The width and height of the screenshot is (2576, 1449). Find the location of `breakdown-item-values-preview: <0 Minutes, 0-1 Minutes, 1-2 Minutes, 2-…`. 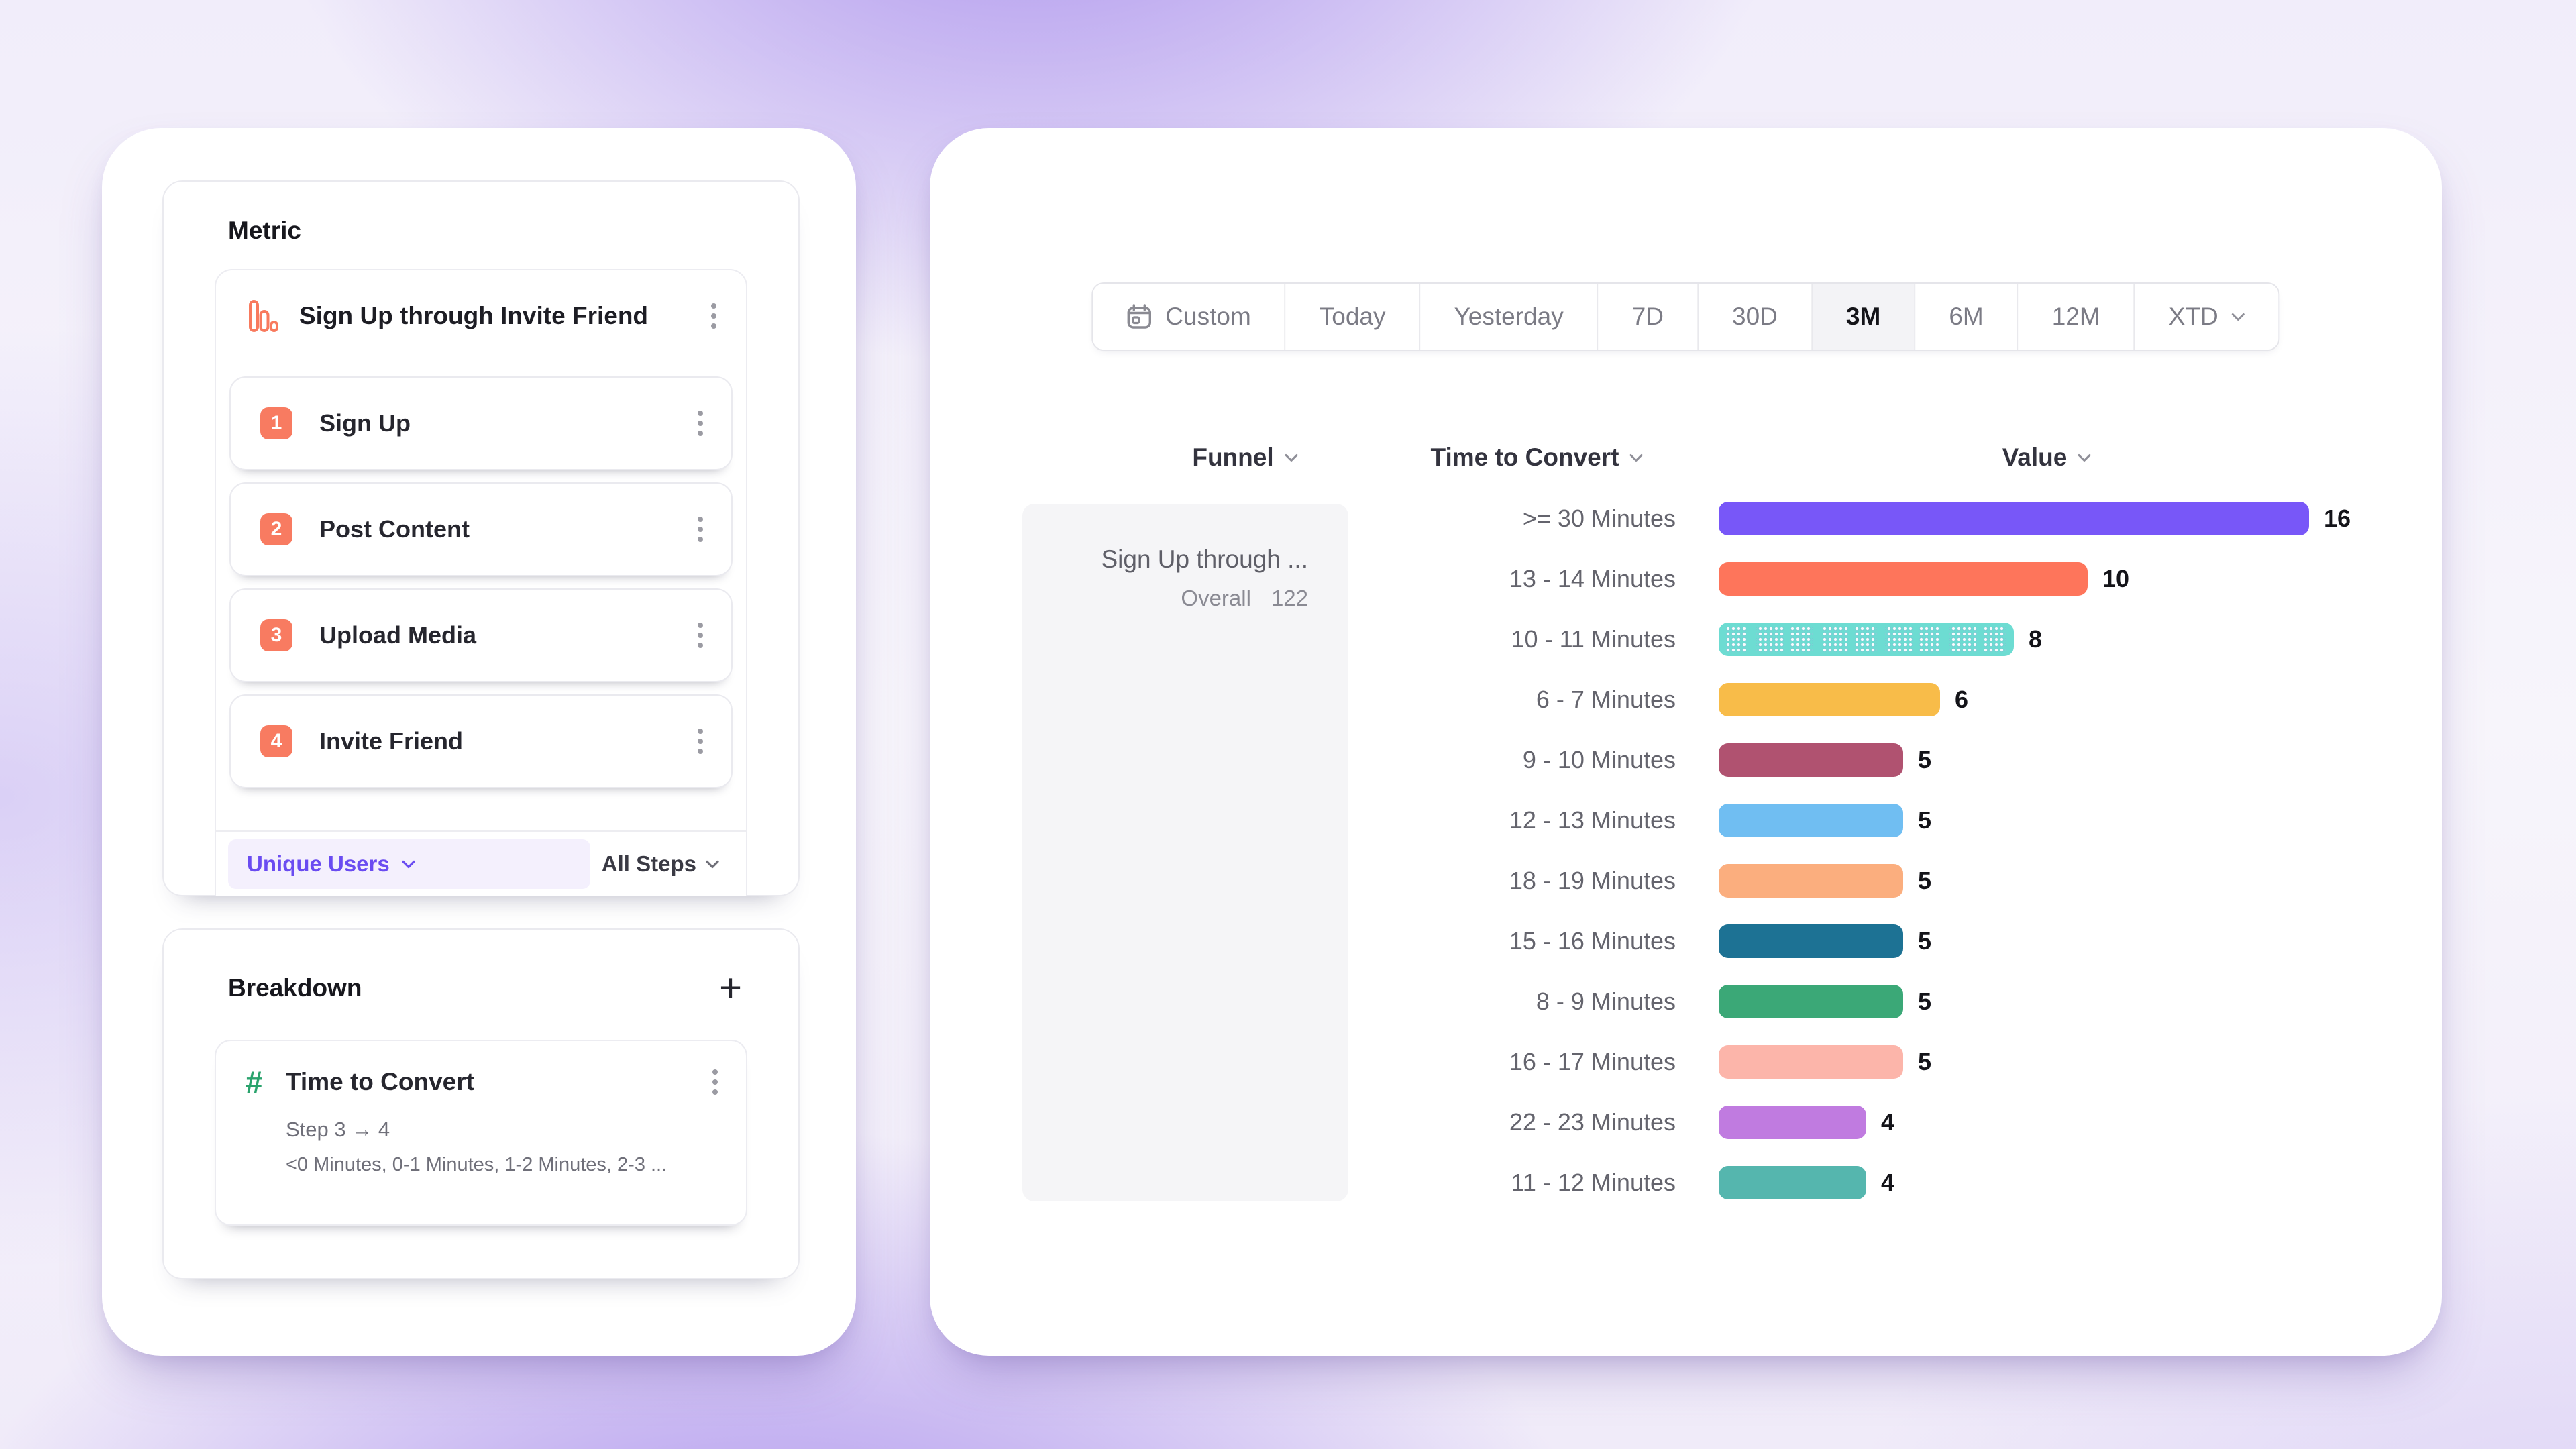

breakdown-item-values-preview: <0 Minutes, 0-1 Minutes, 1-2 Minutes, 2-… is located at coordinates (476, 1164).